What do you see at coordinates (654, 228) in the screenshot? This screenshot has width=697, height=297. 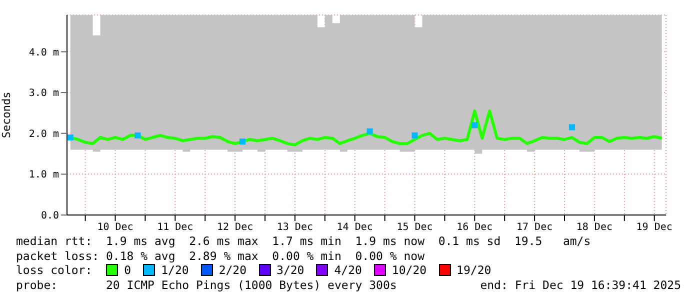 I see `x-tick-label: 19 Dec` at bounding box center [654, 228].